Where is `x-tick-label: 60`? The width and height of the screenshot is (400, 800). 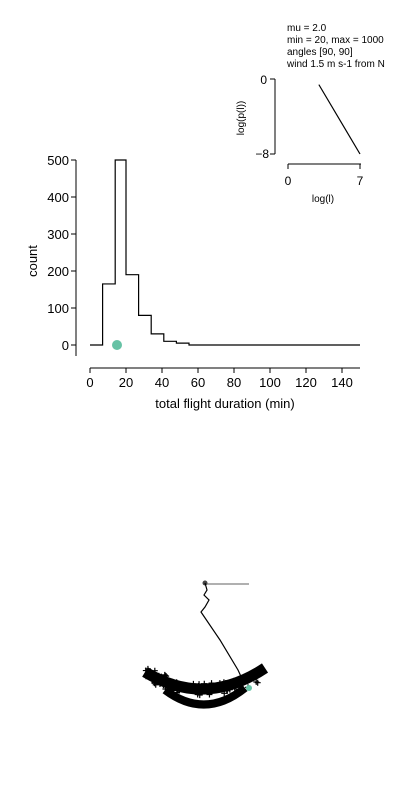
x-tick-label: 60 is located at coordinates (198, 382).